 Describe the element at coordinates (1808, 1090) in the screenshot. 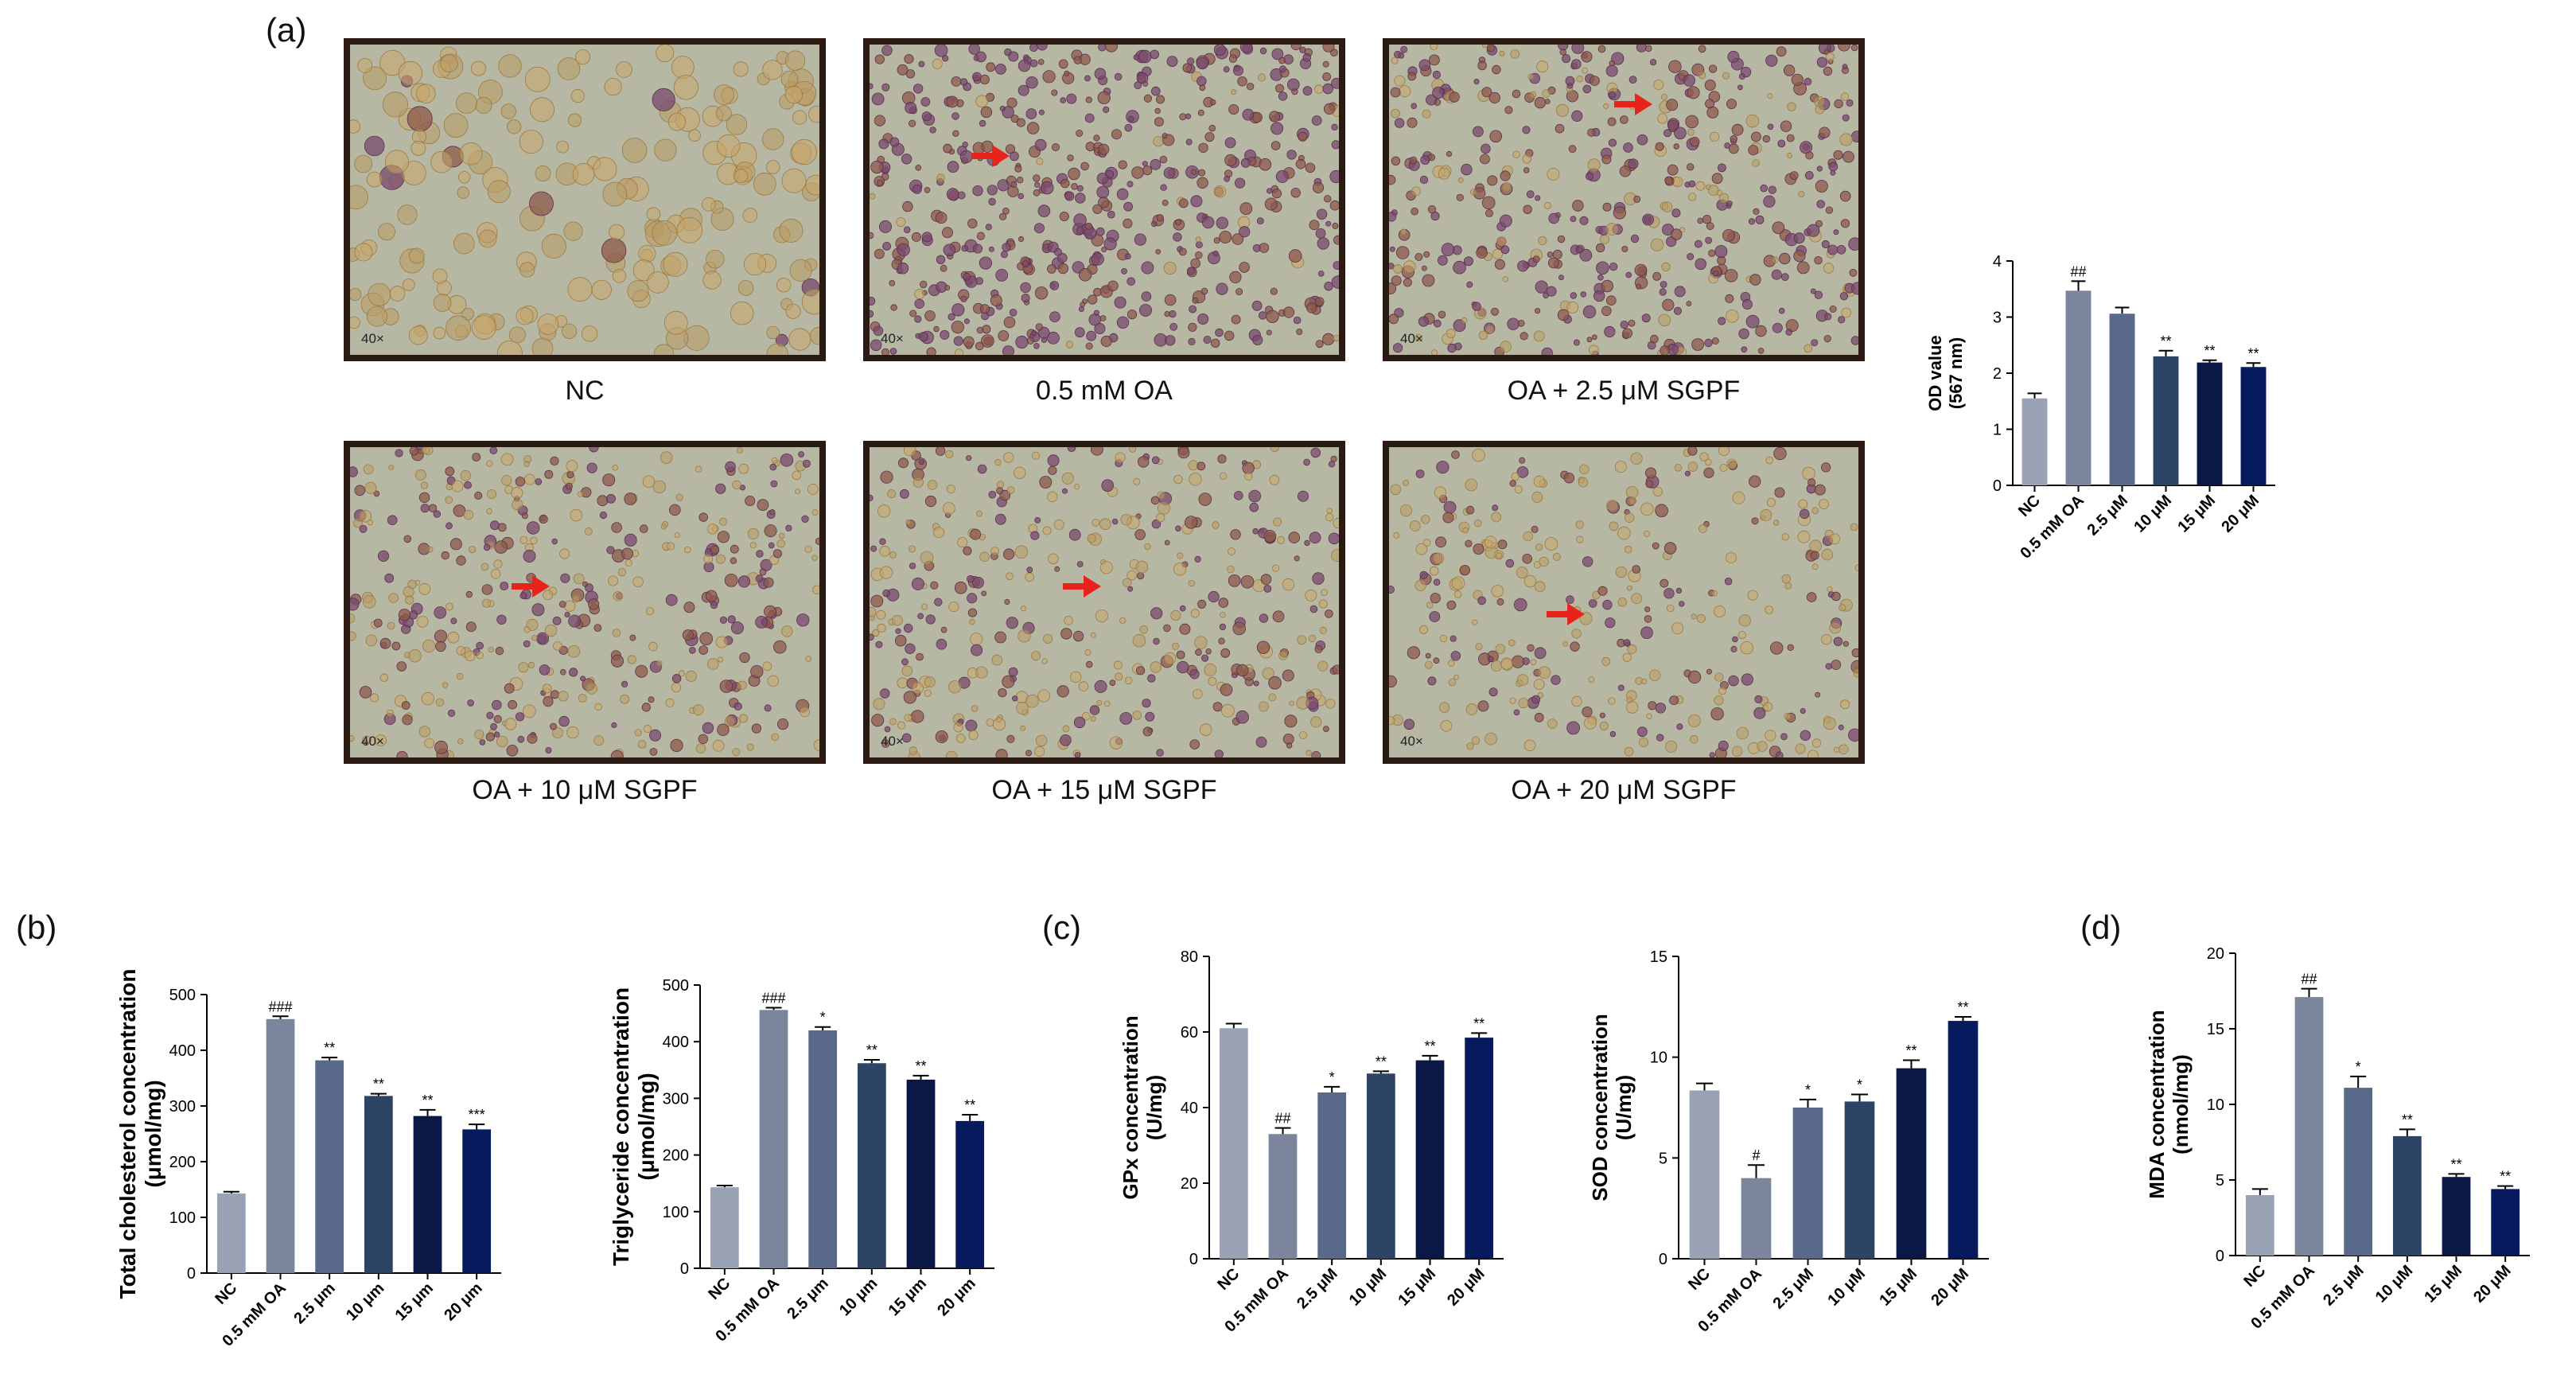

I see `significance-label: *` at that location.